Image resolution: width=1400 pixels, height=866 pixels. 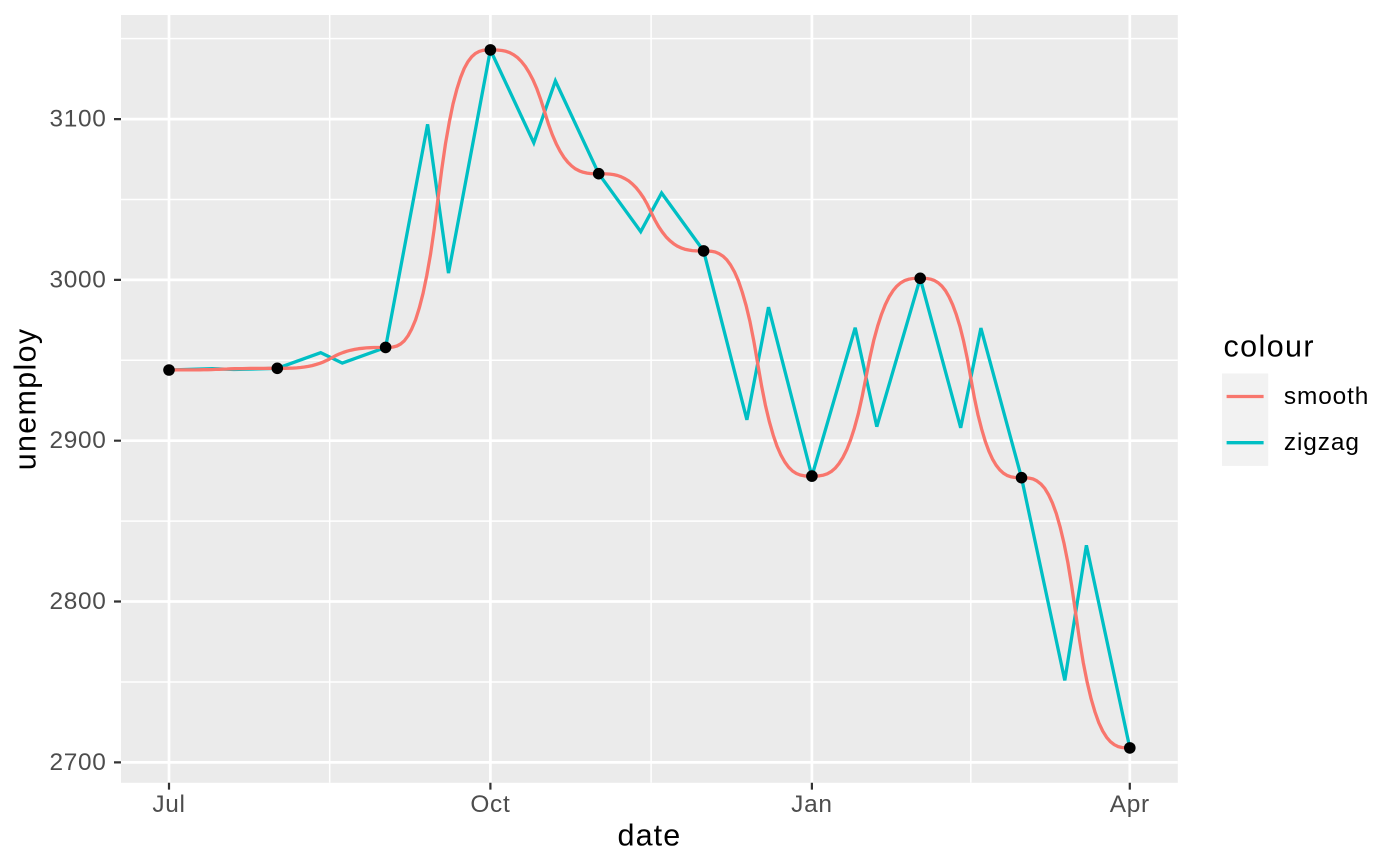 I want to click on svg-text: Jul, so click(x=168, y=804).